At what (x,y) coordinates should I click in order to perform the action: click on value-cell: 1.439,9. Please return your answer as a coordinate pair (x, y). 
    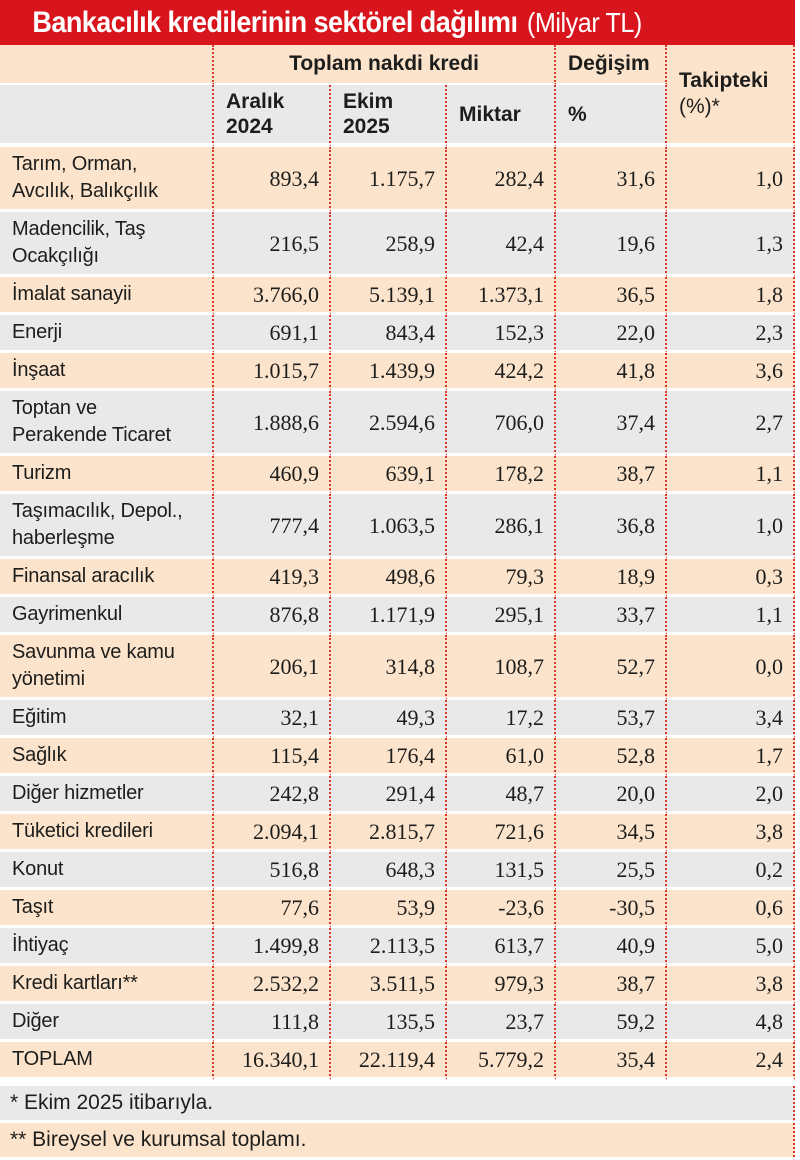
    Looking at the image, I should click on (389, 372).